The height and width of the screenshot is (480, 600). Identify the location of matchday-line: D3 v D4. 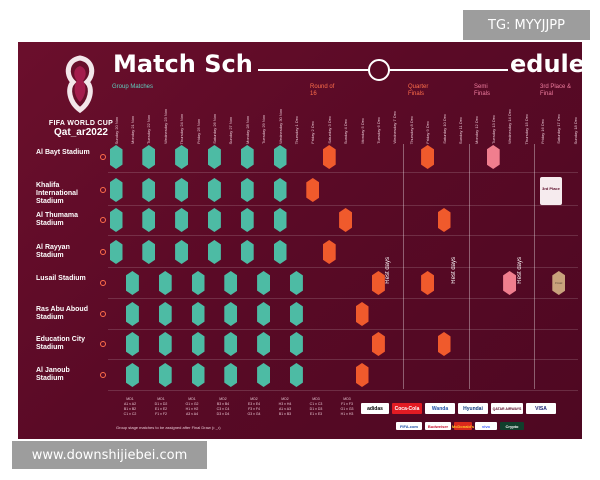
(223, 414).